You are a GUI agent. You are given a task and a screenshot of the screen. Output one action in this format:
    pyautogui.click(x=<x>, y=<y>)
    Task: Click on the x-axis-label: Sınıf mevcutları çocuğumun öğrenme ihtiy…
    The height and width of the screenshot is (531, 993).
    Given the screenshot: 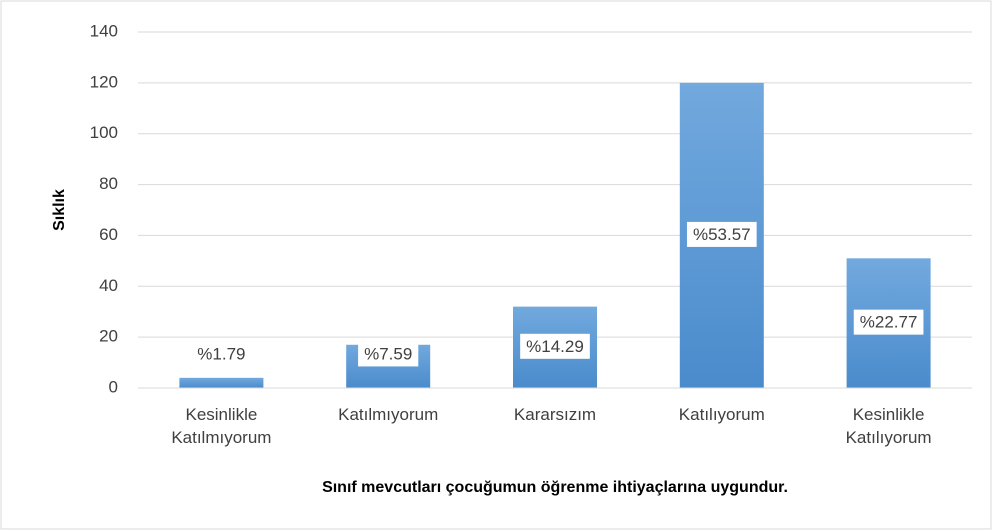 What is the action you would take?
    pyautogui.click(x=555, y=487)
    